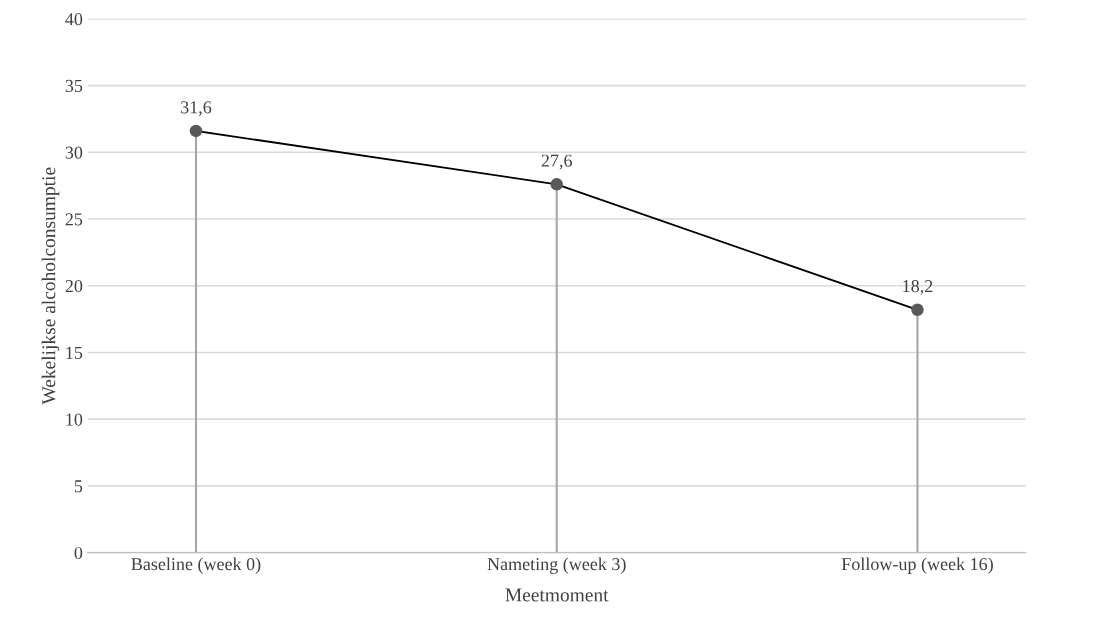 This screenshot has width=1097, height=628. What do you see at coordinates (557, 595) in the screenshot?
I see `x-axis-title: Meetmoment` at bounding box center [557, 595].